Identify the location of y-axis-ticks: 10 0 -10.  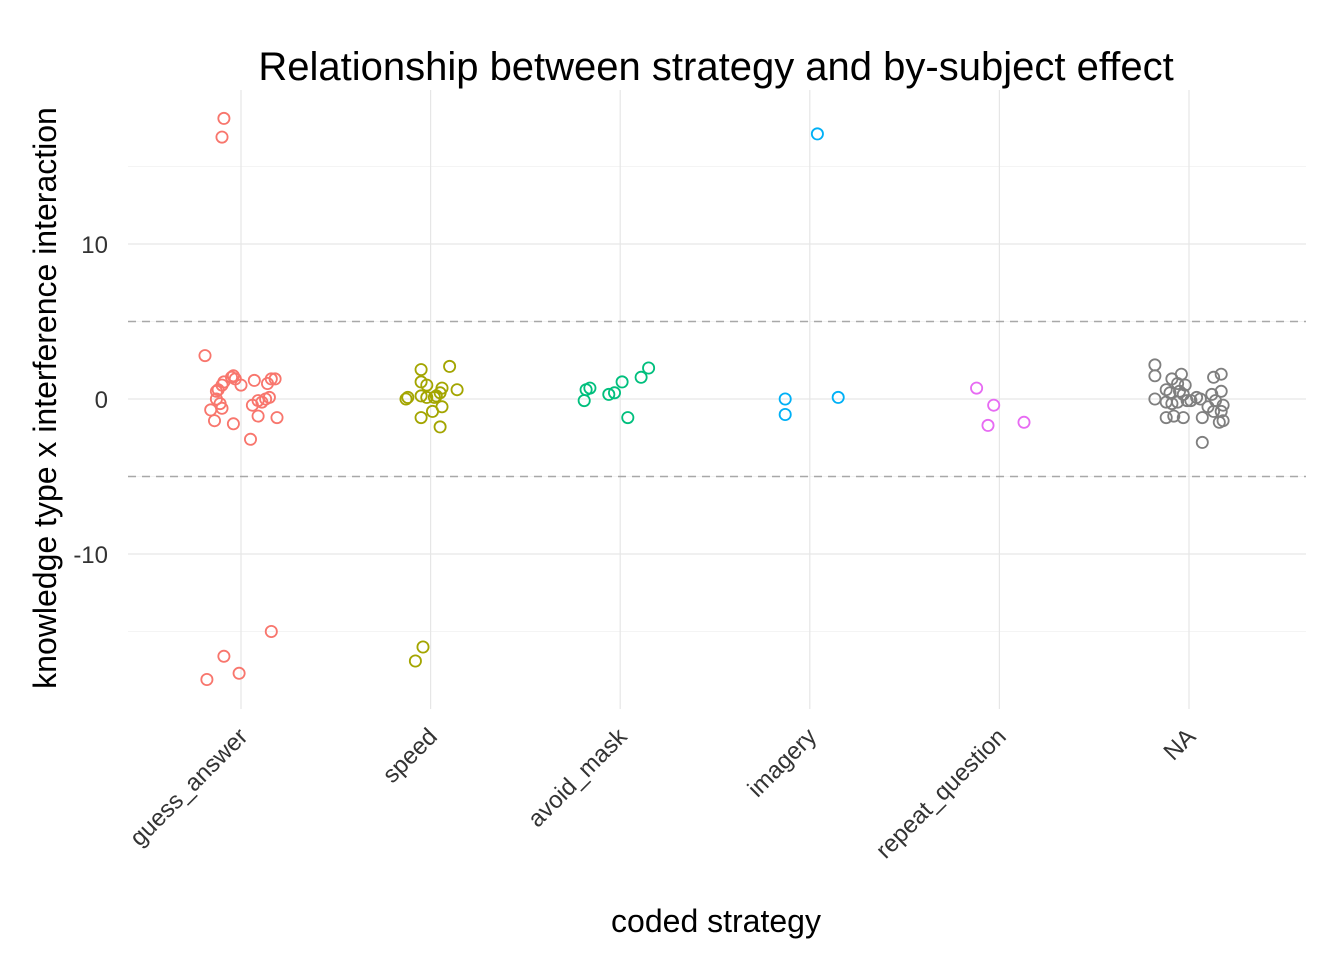
(90, 400).